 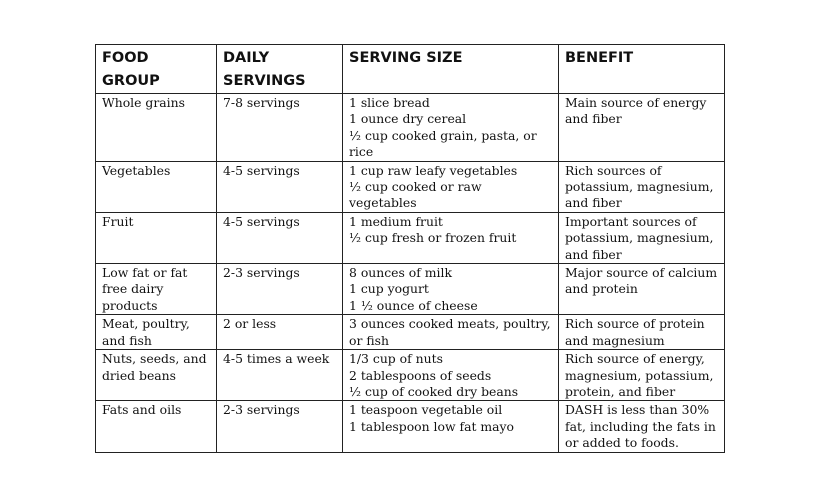 What do you see at coordinates (415, 195) in the screenshot?
I see `serving-size-cell-line: ½ cup cooked or raw vegetables` at bounding box center [415, 195].